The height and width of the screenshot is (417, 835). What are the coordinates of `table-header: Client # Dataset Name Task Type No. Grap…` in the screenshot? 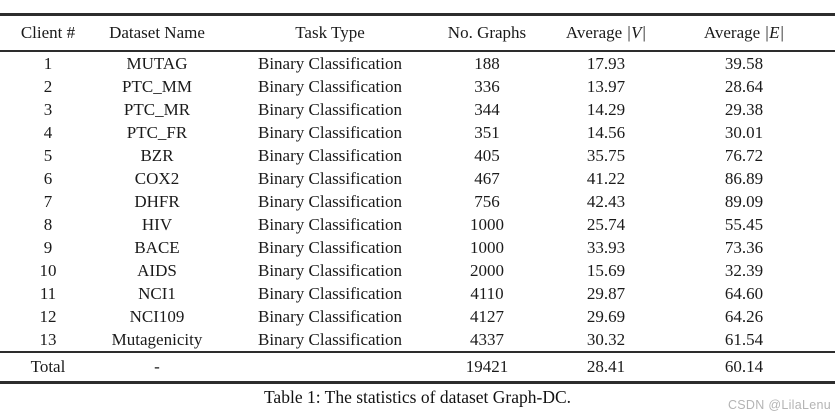 It's located at (417, 32).